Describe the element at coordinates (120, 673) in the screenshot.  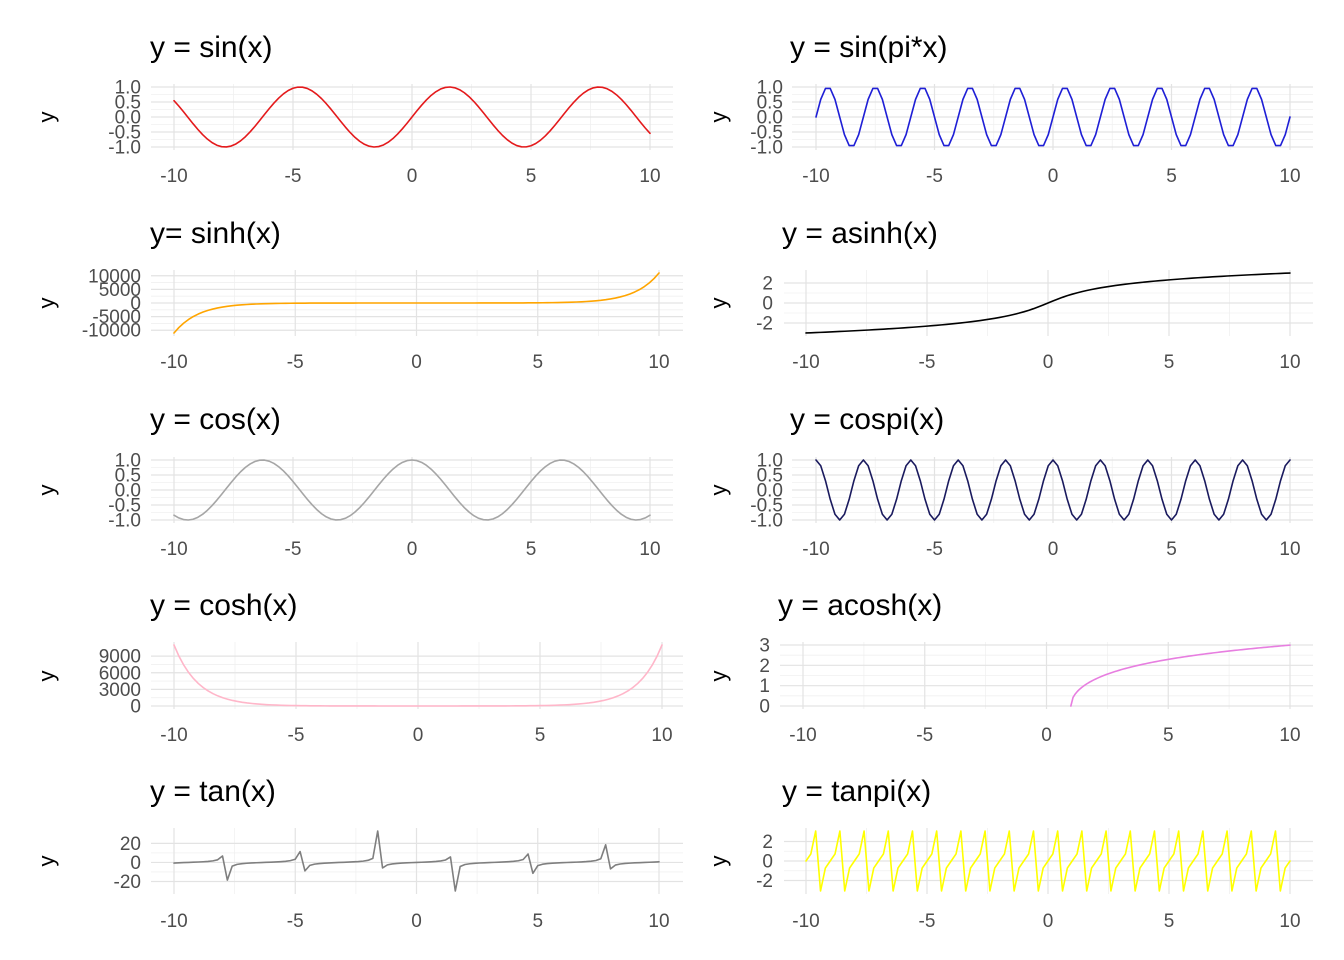
I see `y-tick-label: 6000` at that location.